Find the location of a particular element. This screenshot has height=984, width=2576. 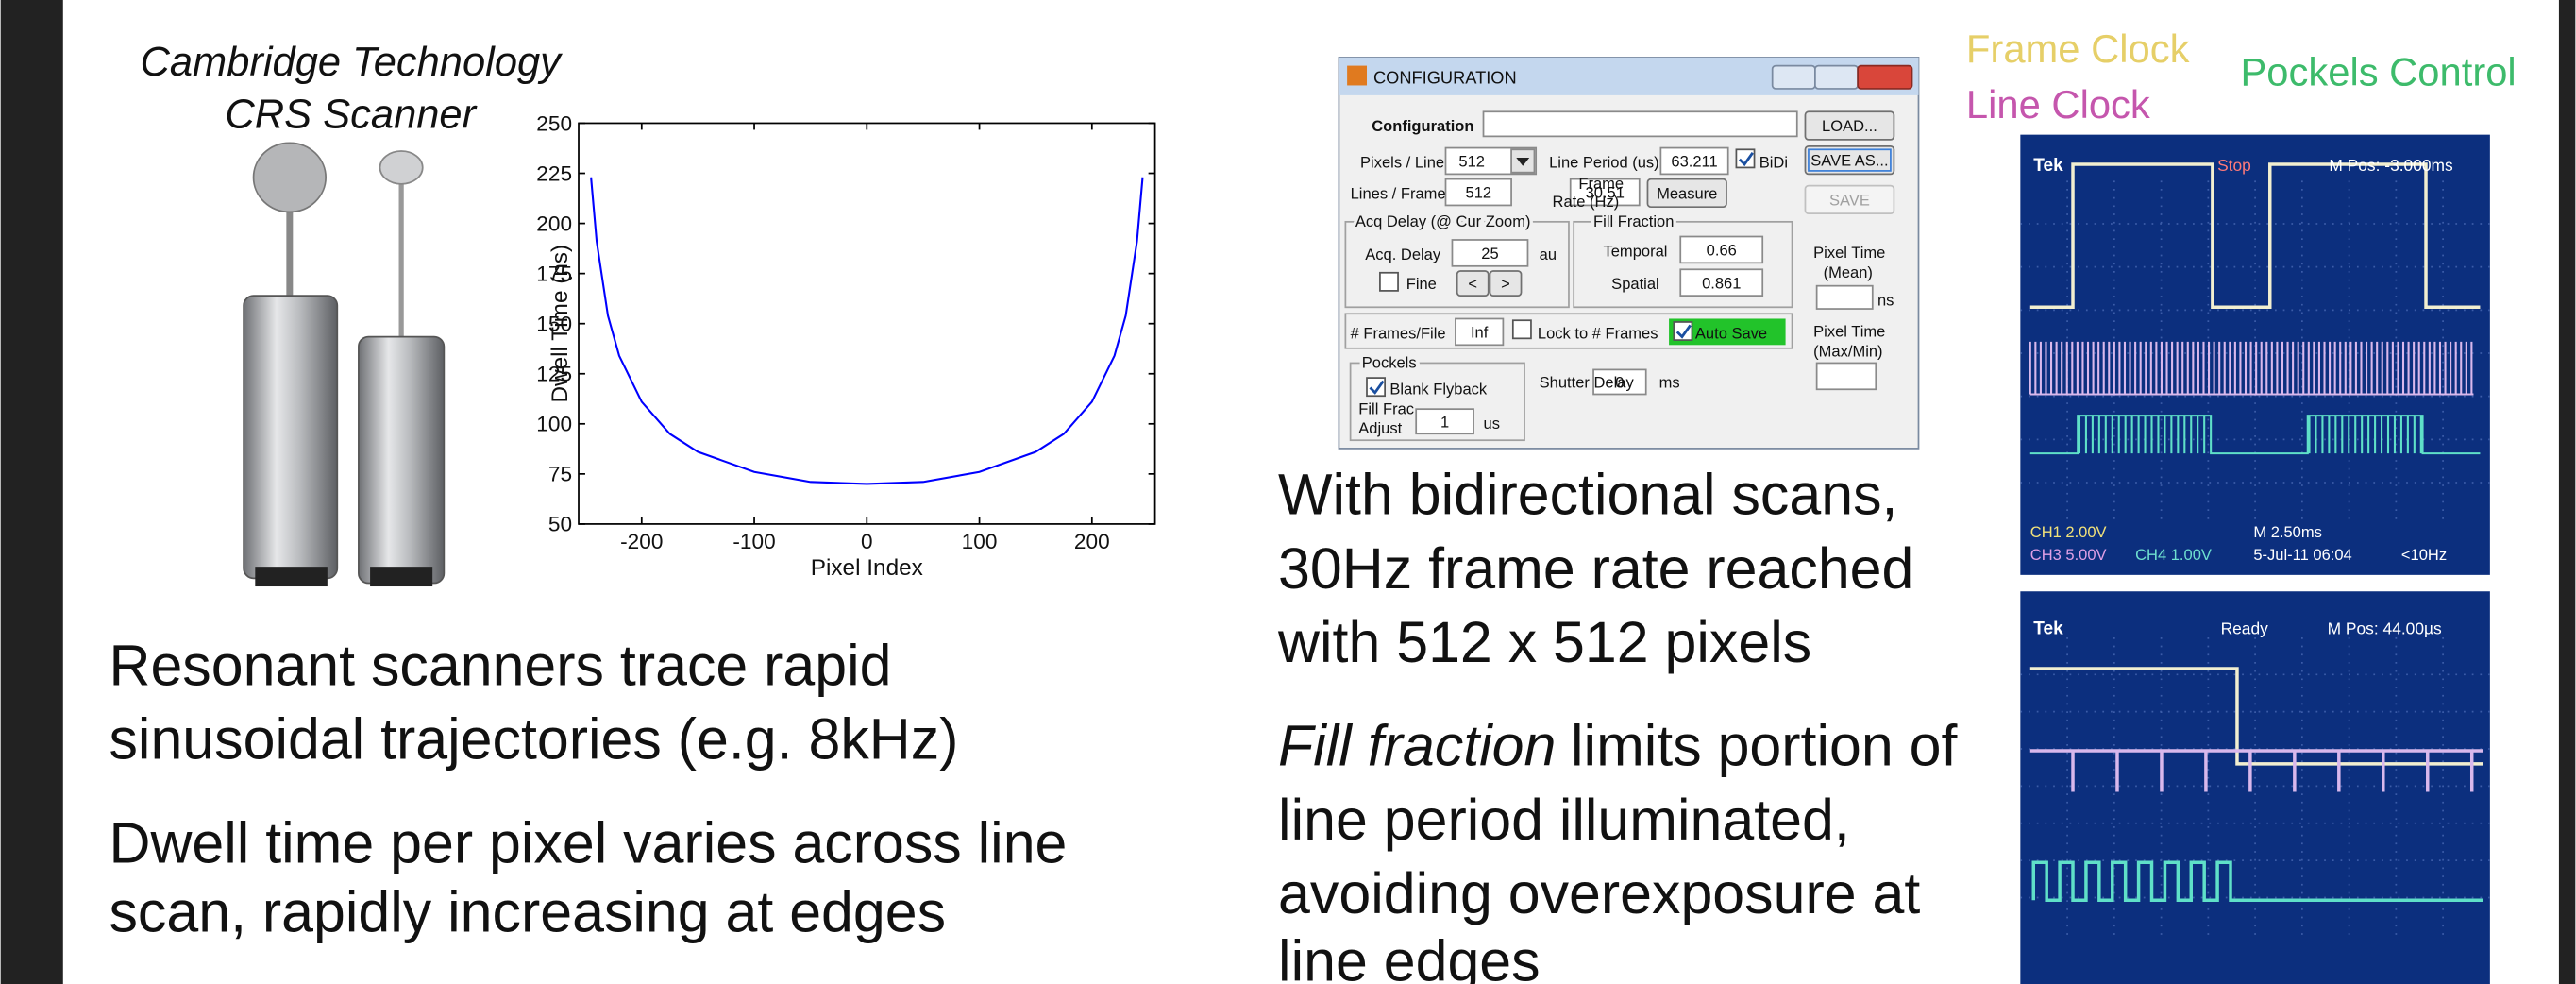

field-label: Fill Frac is located at coordinates (1386, 408).